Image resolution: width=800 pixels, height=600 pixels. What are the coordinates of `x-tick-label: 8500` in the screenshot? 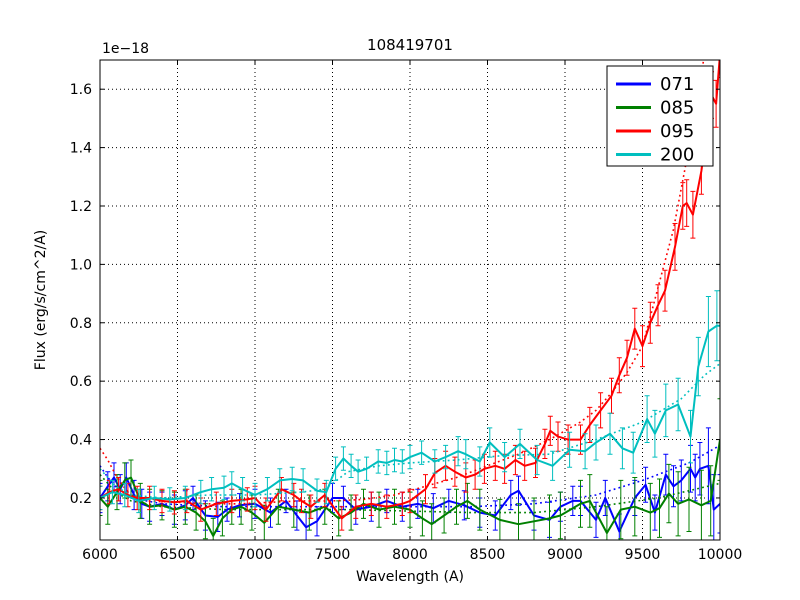 It's located at (488, 555).